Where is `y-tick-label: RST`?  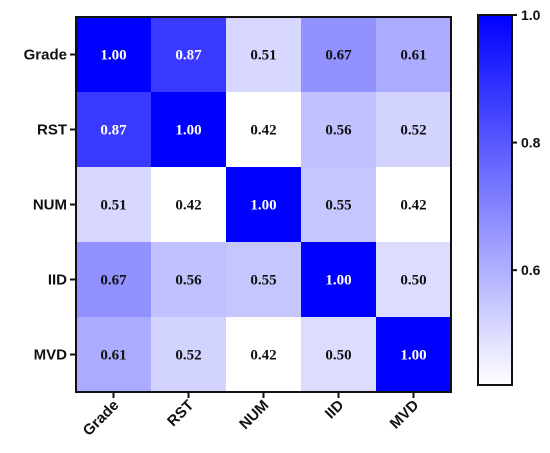 y-tick-label: RST is located at coordinates (52, 130).